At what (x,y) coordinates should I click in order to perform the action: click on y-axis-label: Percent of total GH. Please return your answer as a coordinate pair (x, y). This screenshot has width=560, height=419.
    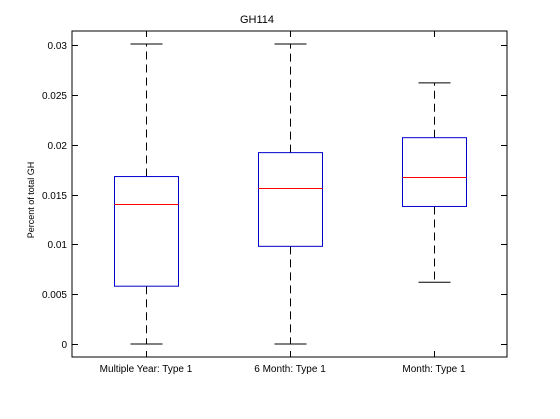
    Looking at the image, I should click on (31, 200).